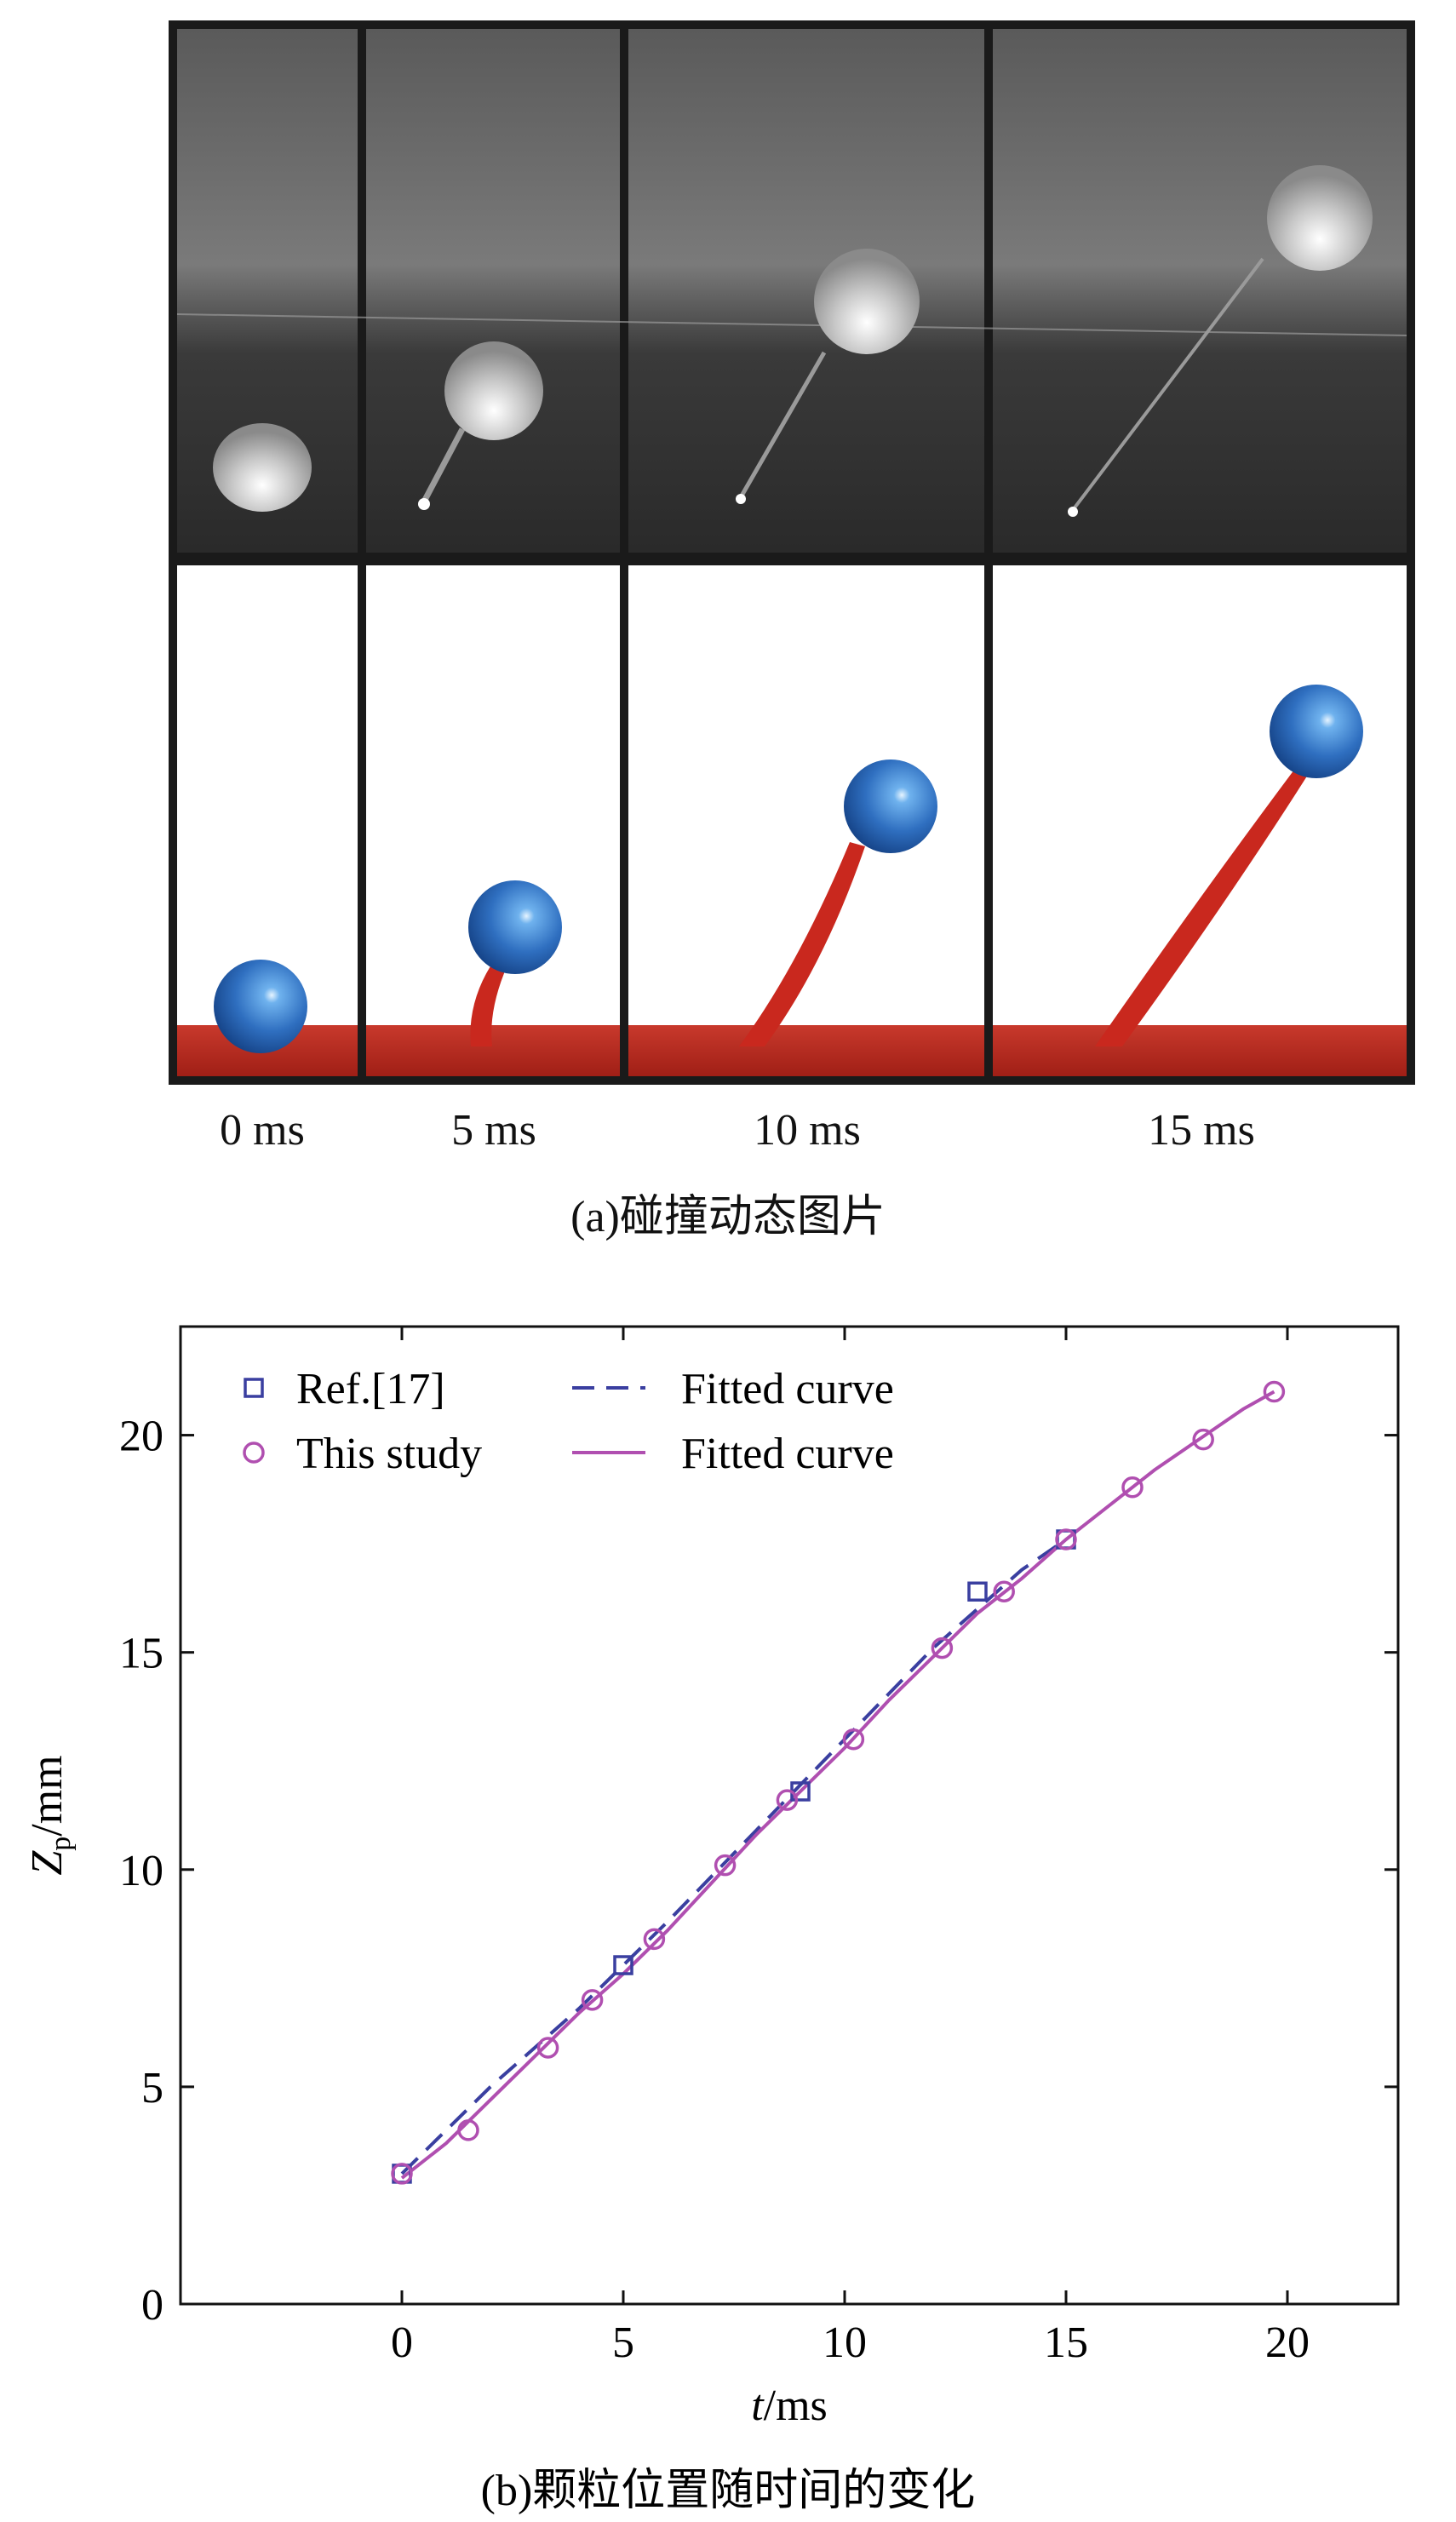 The image size is (1456, 2522). I want to click on frame-label-0: 0 ms, so click(262, 1131).